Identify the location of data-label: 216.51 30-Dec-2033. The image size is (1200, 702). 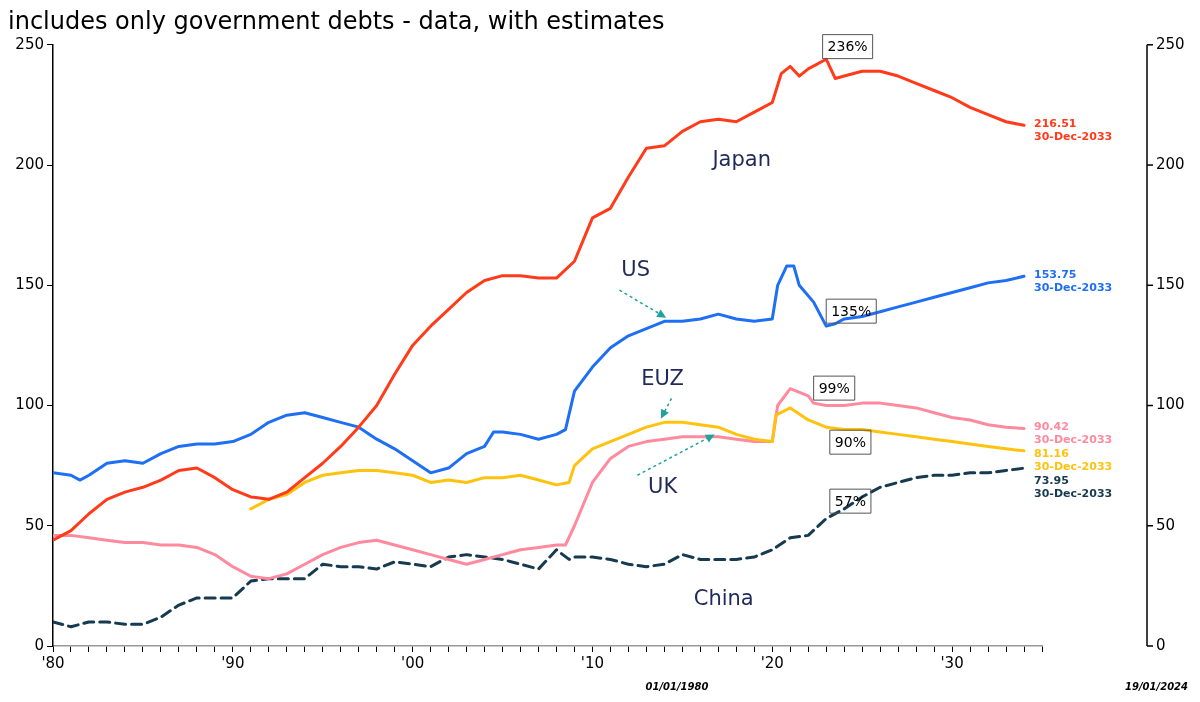
(1073, 129).